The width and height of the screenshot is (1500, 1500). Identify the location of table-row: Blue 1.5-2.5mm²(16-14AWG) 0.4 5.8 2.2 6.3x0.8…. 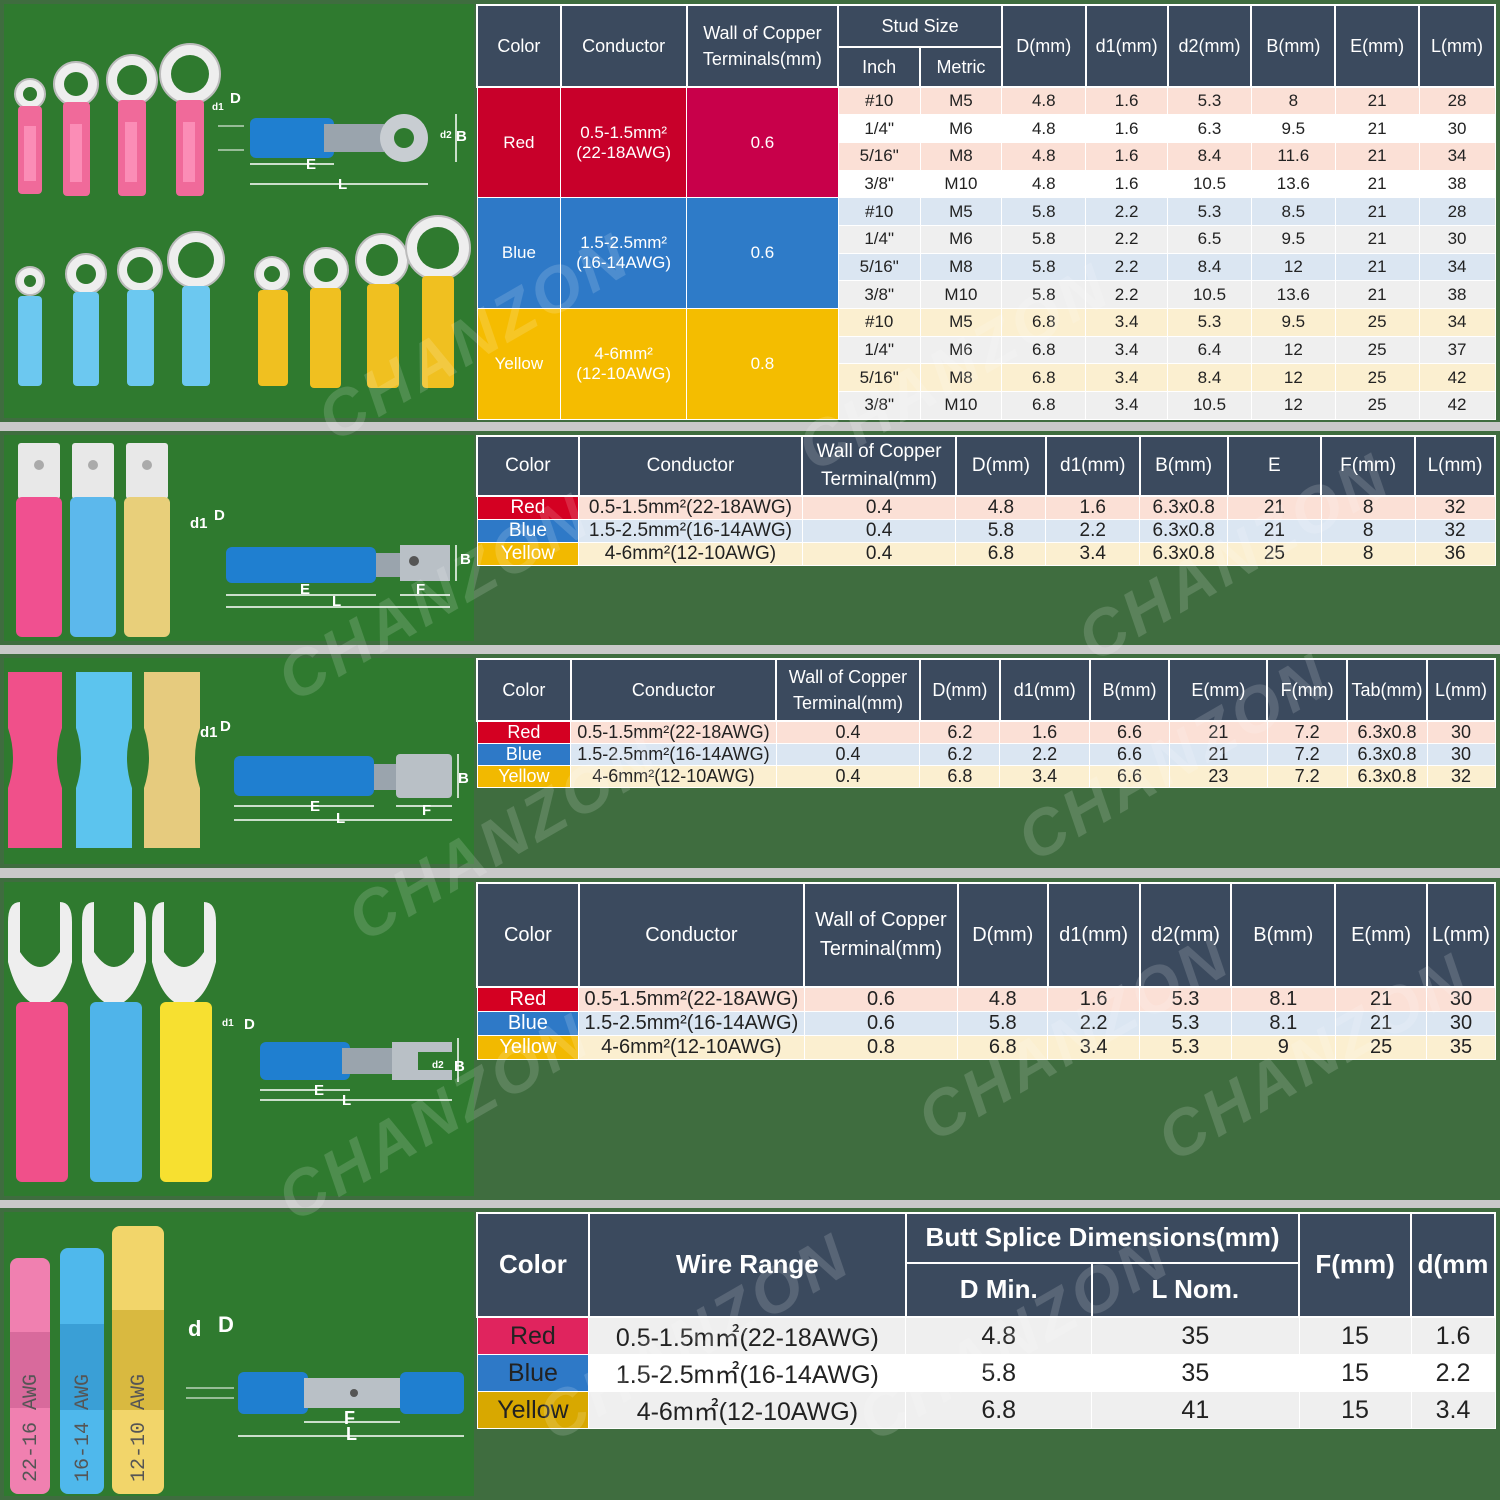
(986, 531).